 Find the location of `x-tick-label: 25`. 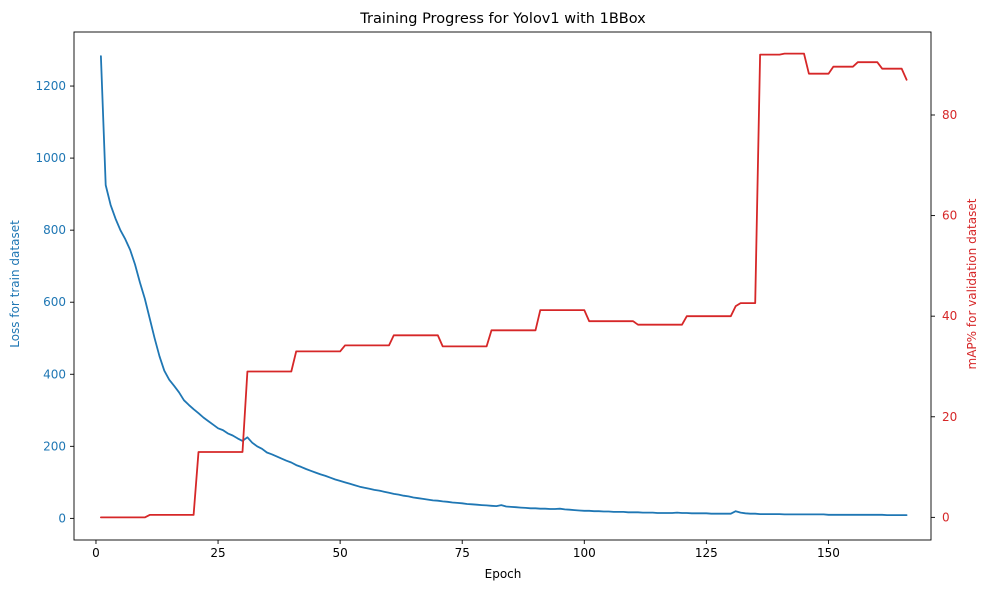

x-tick-label: 25 is located at coordinates (217, 553).